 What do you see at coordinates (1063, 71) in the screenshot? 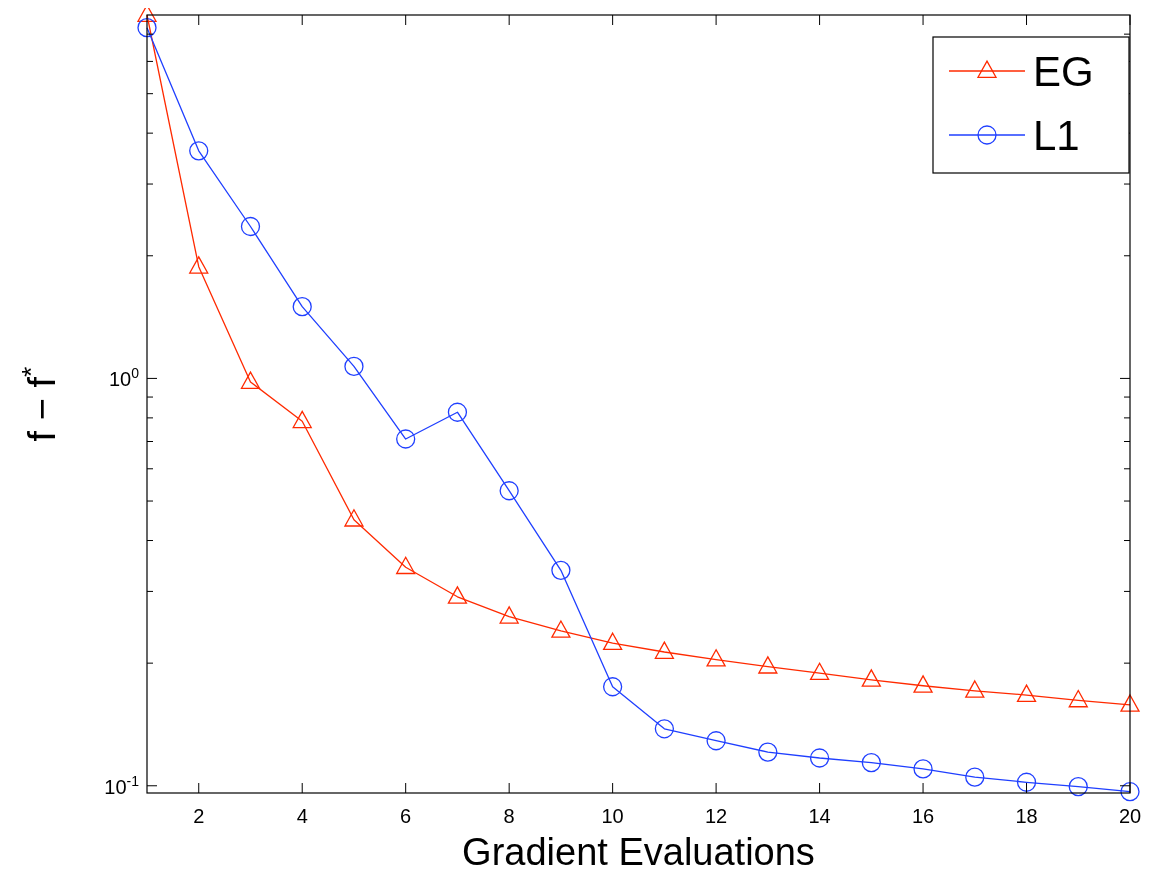
I see `legend-label: EG` at bounding box center [1063, 71].